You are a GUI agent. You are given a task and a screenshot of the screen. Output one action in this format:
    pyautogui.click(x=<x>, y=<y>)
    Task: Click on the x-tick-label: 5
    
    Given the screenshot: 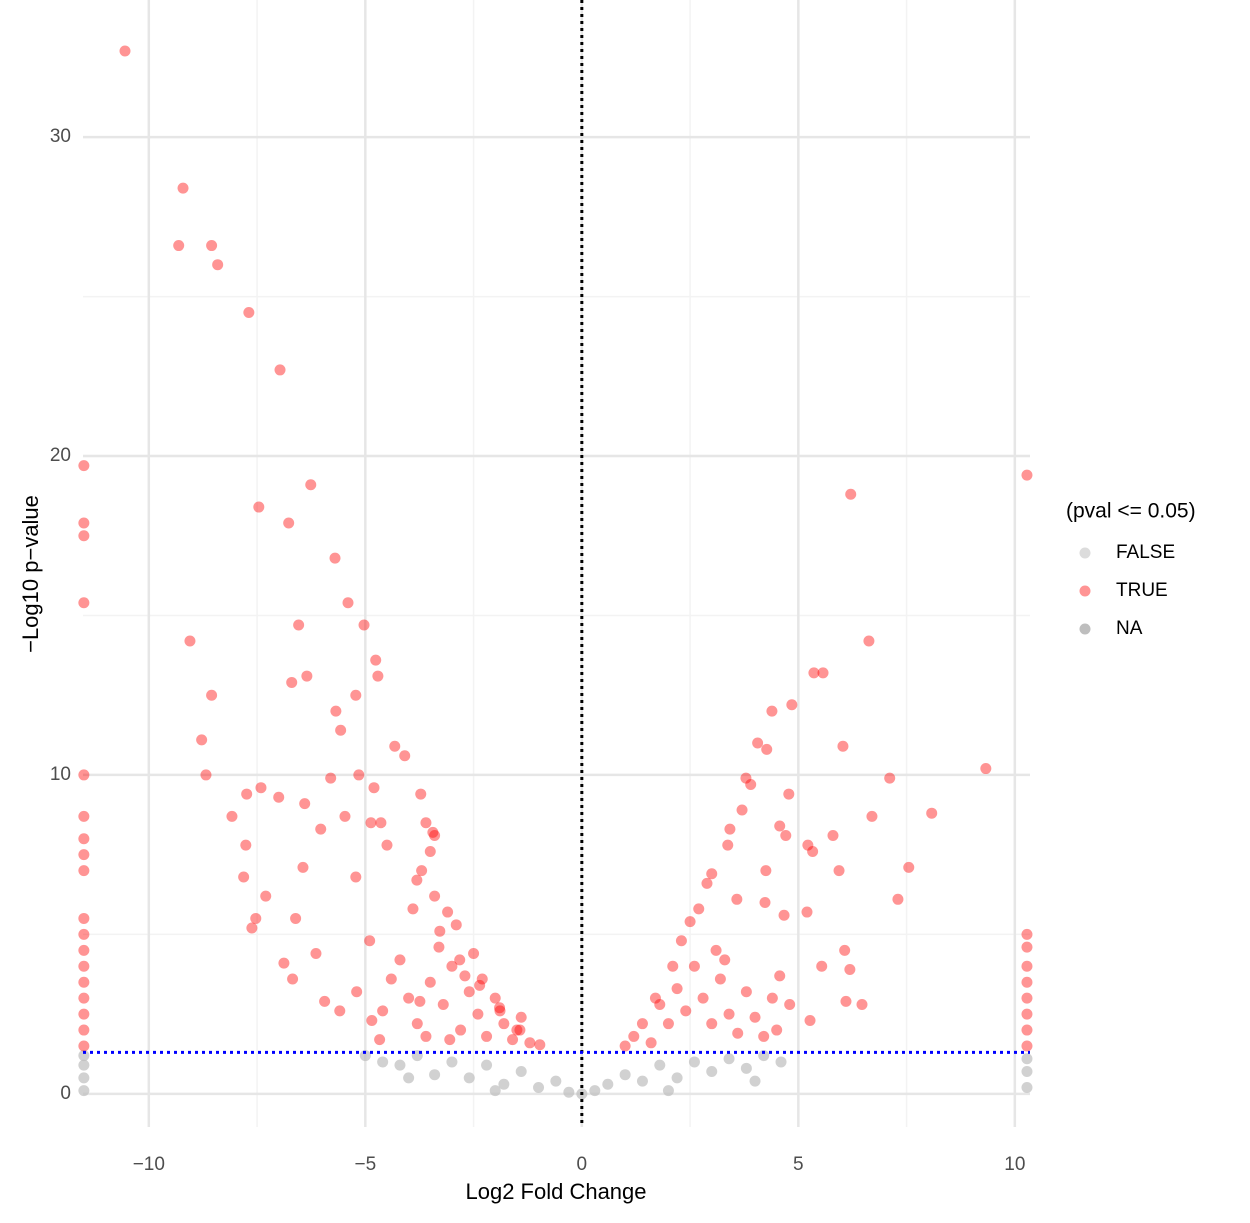 What is the action you would take?
    pyautogui.click(x=798, y=1164)
    